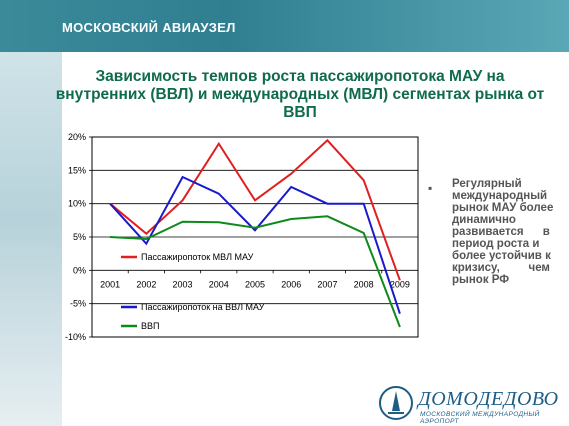 Image resolution: width=569 pixels, height=426 pixels. I want to click on x-tick-label: 2001, so click(110, 284).